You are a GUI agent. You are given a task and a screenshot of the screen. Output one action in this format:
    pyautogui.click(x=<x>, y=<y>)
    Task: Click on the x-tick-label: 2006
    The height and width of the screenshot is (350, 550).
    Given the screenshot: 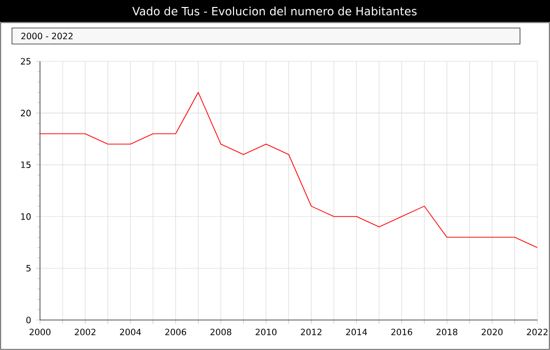 What is the action you would take?
    pyautogui.click(x=175, y=332)
    